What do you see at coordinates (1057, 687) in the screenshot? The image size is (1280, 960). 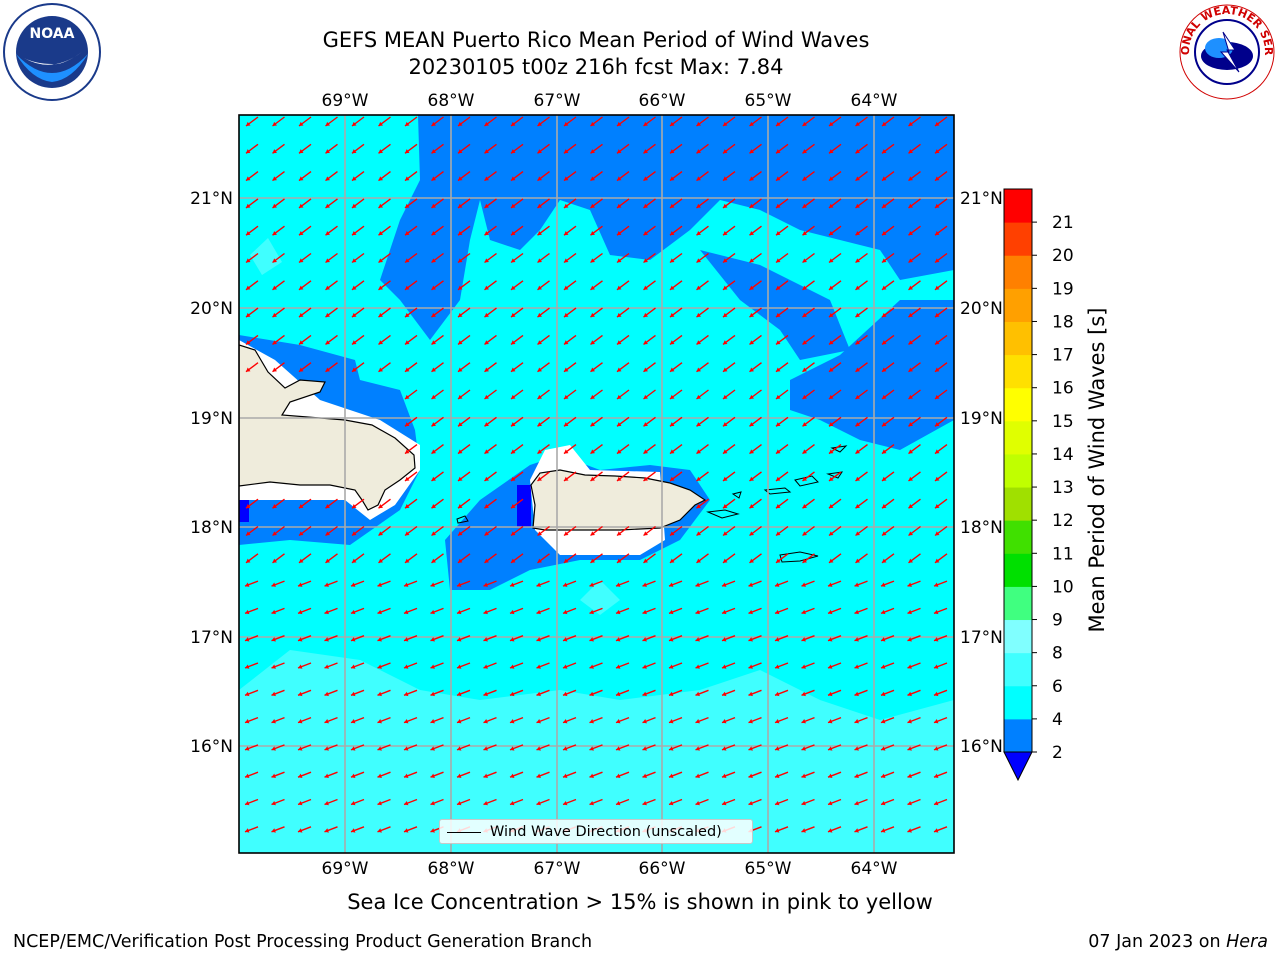 I see `colorbar-tick-label: 6` at bounding box center [1057, 687].